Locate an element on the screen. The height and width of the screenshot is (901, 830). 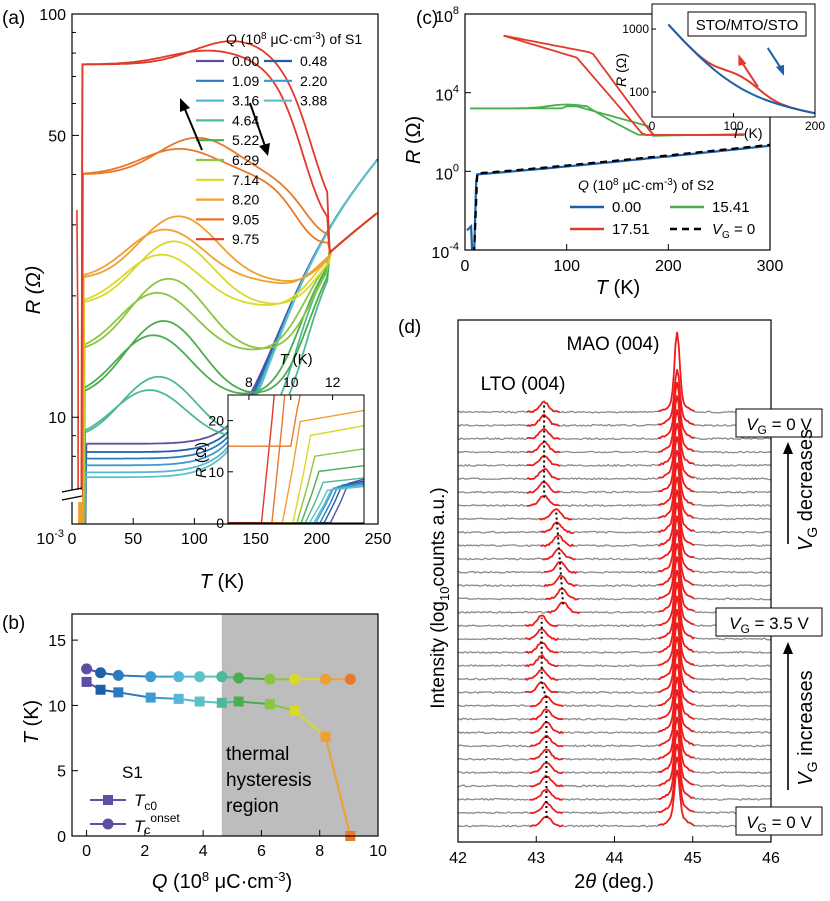
c-legend-title: Q (108 μC·cm-3) of S2 is located at coordinates (646, 185).